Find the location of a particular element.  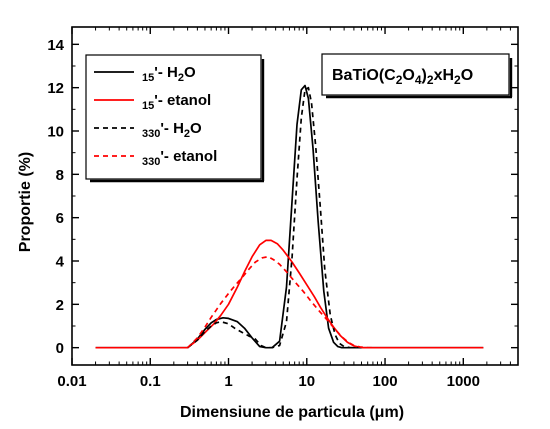

x-tick-label: 1 is located at coordinates (228, 381).